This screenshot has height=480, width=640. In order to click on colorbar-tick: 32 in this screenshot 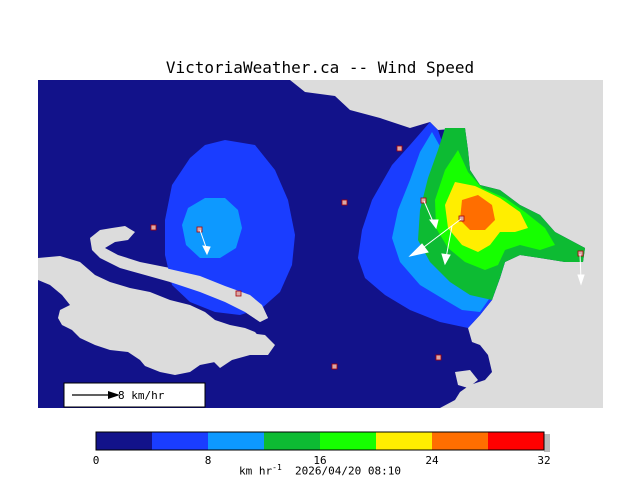, I will do `click(544, 460)`.